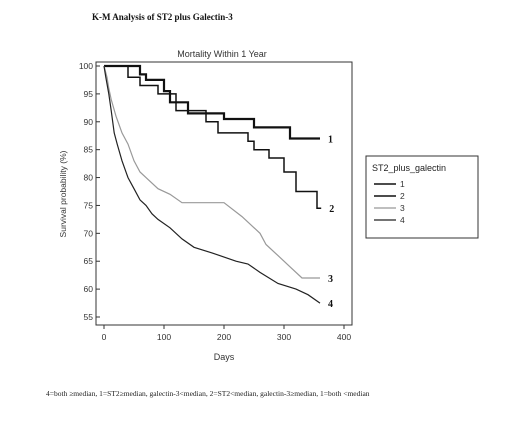  What do you see at coordinates (331, 223) in the screenshot?
I see `curve-end-labels: 1 2 3 4` at bounding box center [331, 223].